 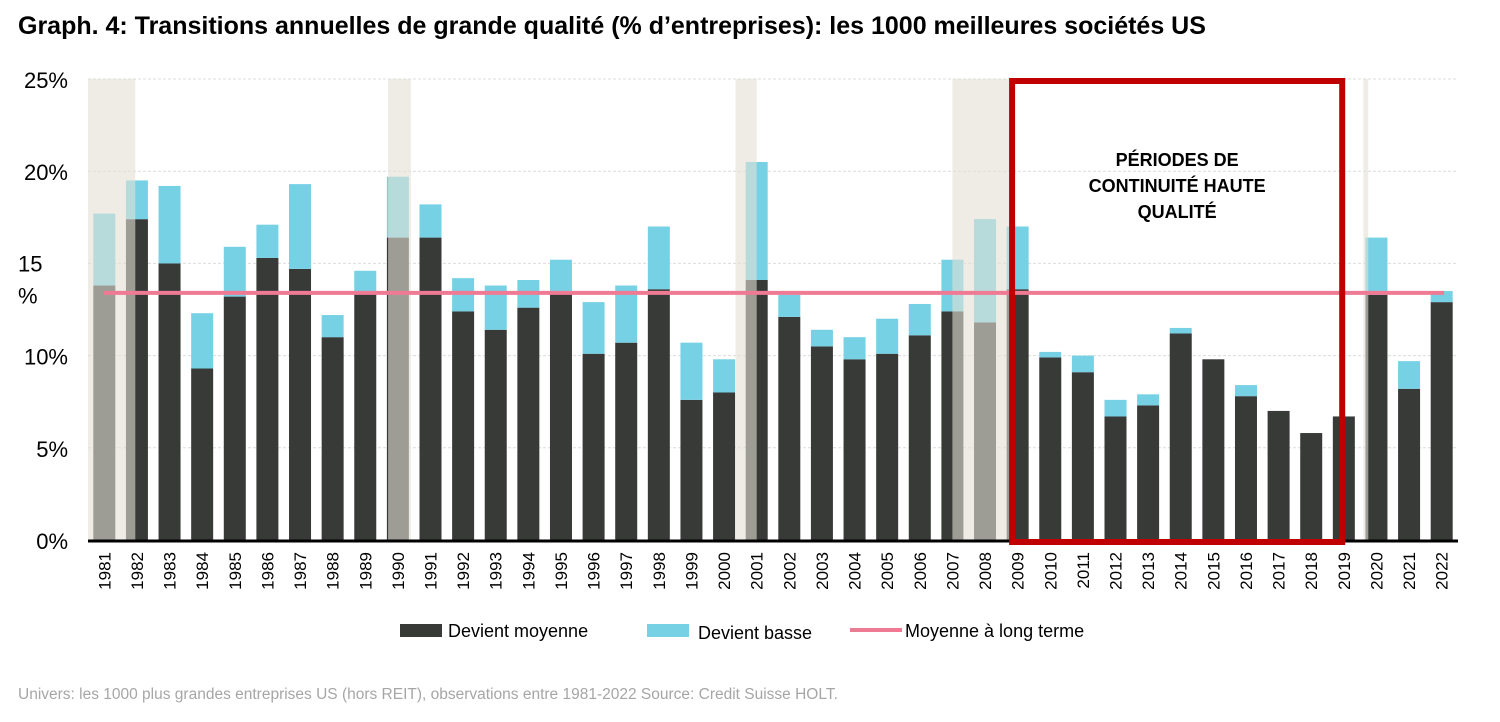 What do you see at coordinates (755, 633) in the screenshot?
I see `legend-label: Devient basse` at bounding box center [755, 633].